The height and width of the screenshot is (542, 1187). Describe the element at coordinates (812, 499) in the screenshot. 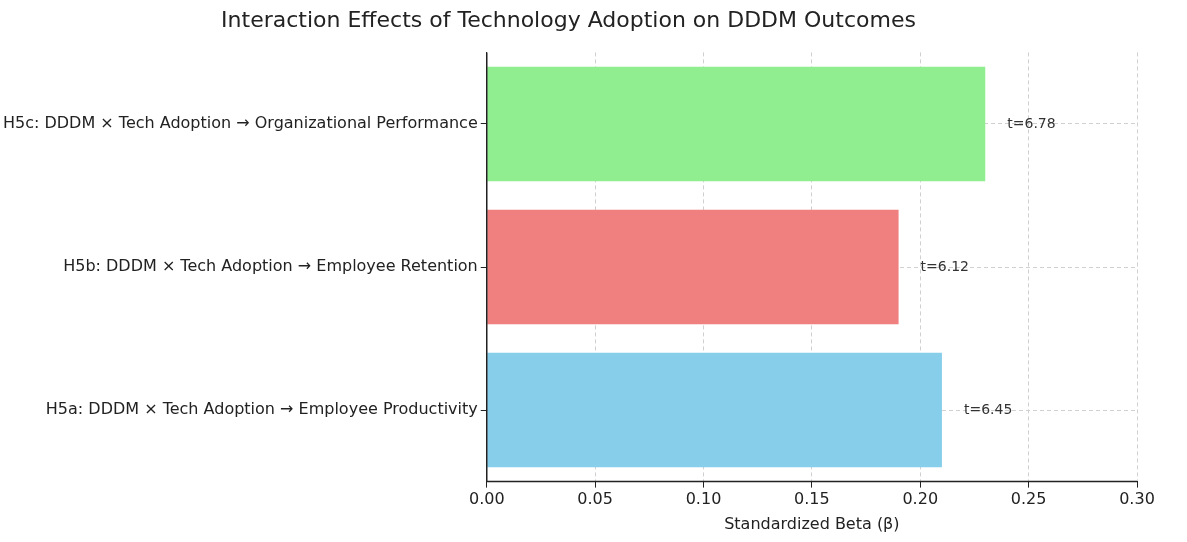

I see `x-tick-label: 0.15` at that location.